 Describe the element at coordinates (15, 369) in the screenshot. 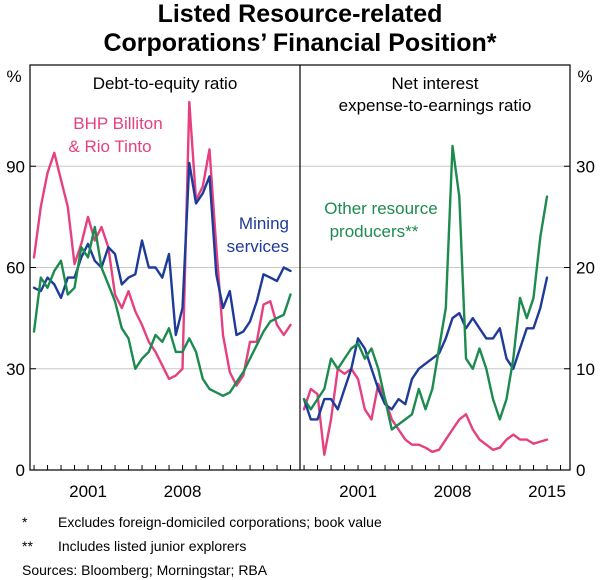

I see `y-tick-label-left: 30` at that location.